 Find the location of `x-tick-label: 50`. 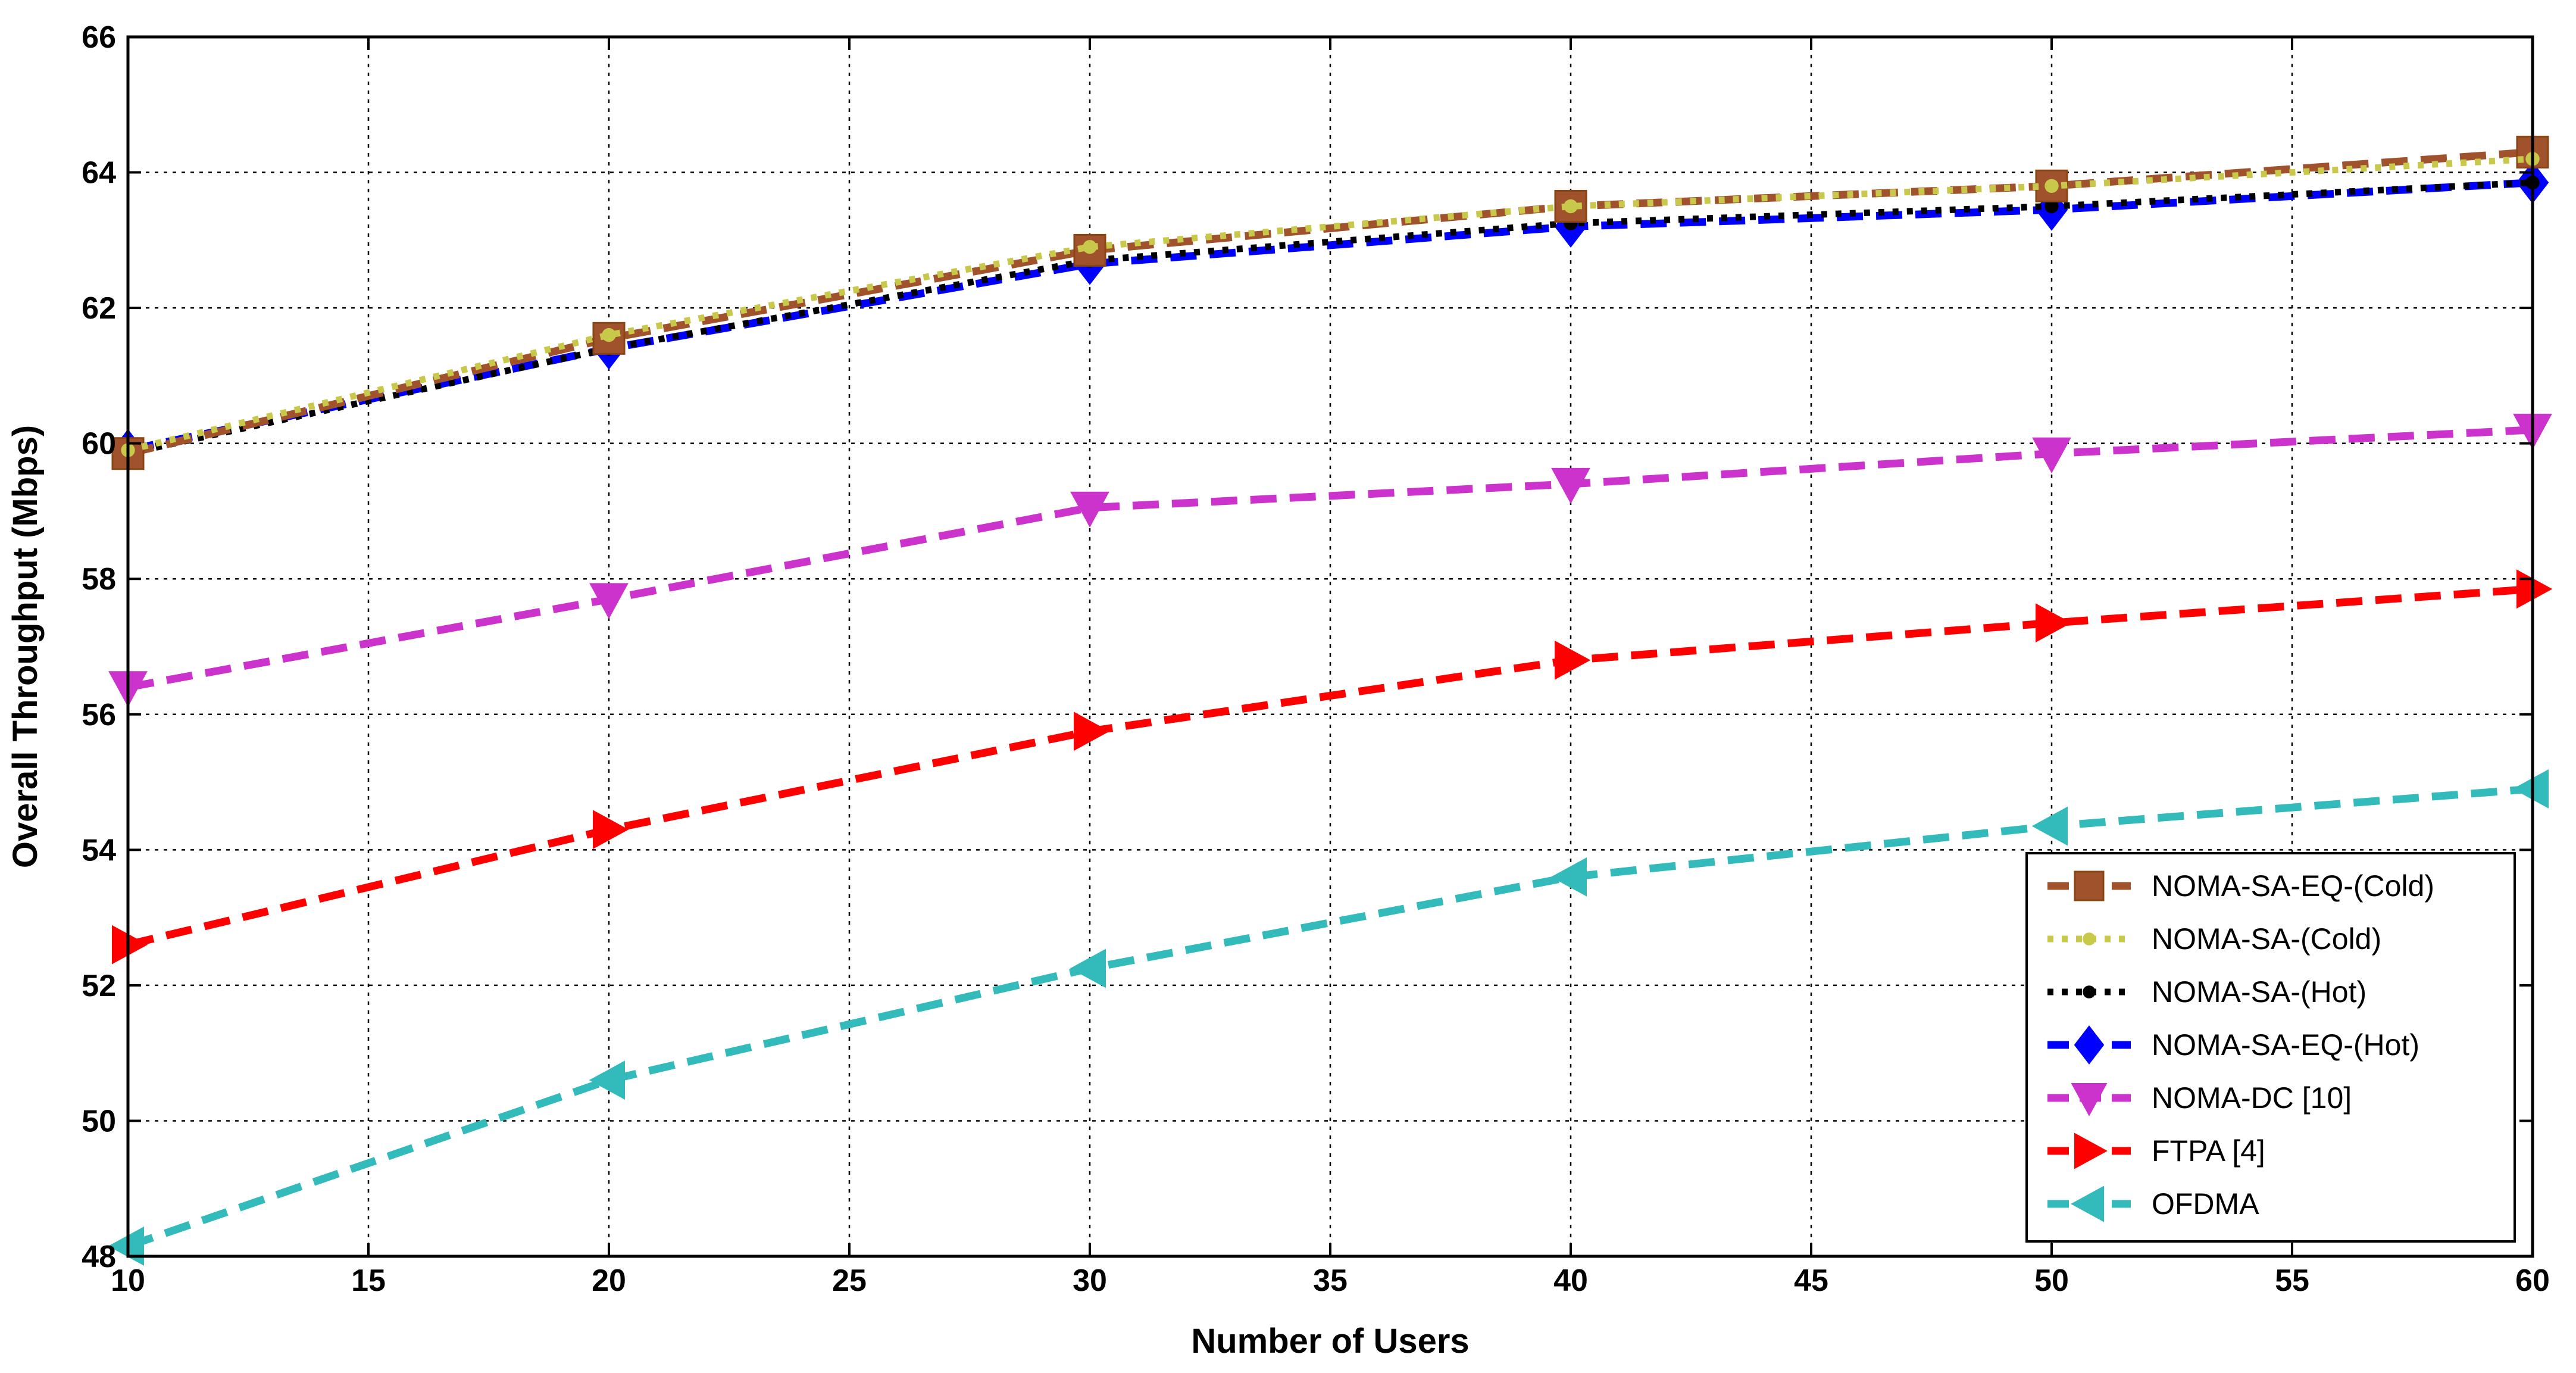

x-tick-label: 50 is located at coordinates (2051, 1280).